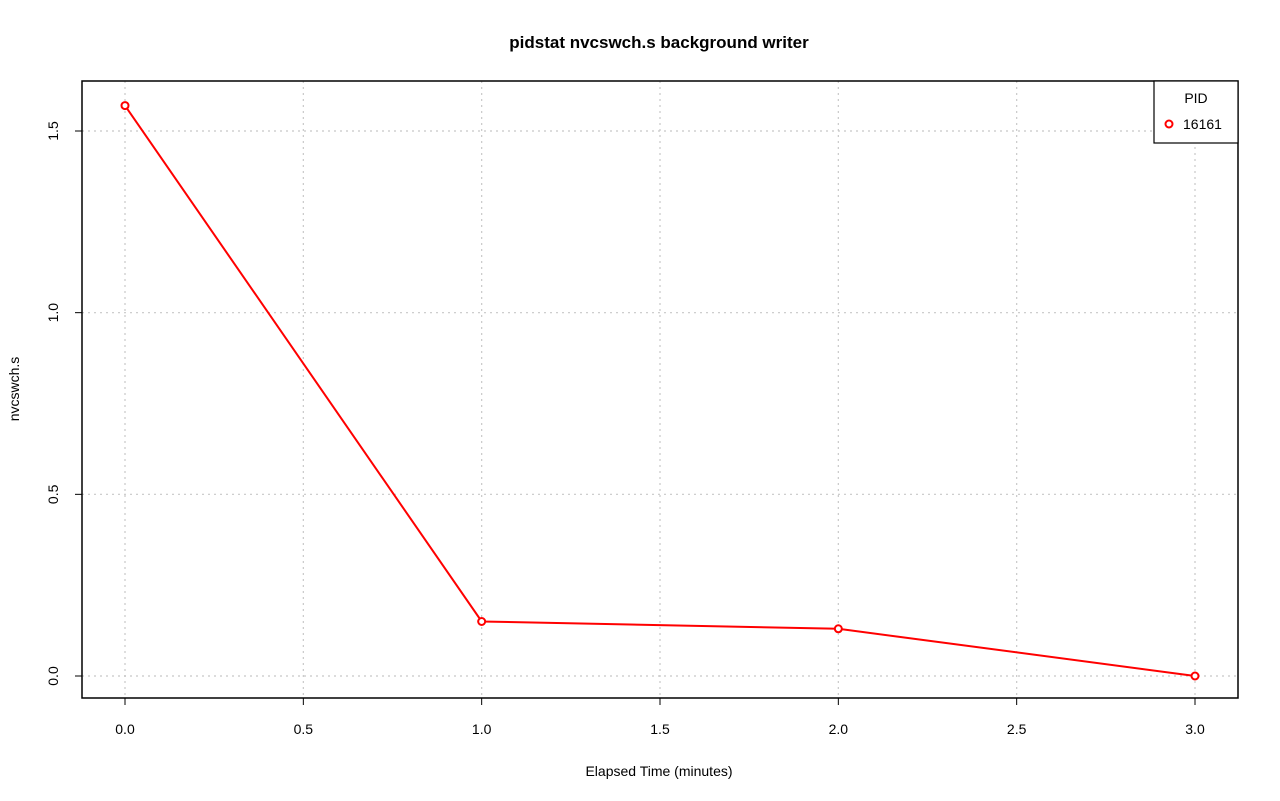 The image size is (1280, 801). I want to click on y-tick-label: 0.0, so click(53, 676).